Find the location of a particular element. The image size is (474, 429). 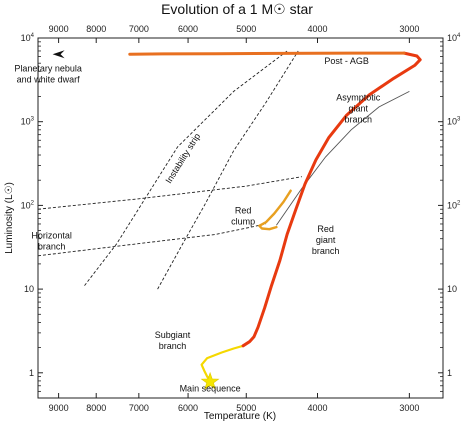

x-tick-label-bottom: 6000 is located at coordinates (188, 408).